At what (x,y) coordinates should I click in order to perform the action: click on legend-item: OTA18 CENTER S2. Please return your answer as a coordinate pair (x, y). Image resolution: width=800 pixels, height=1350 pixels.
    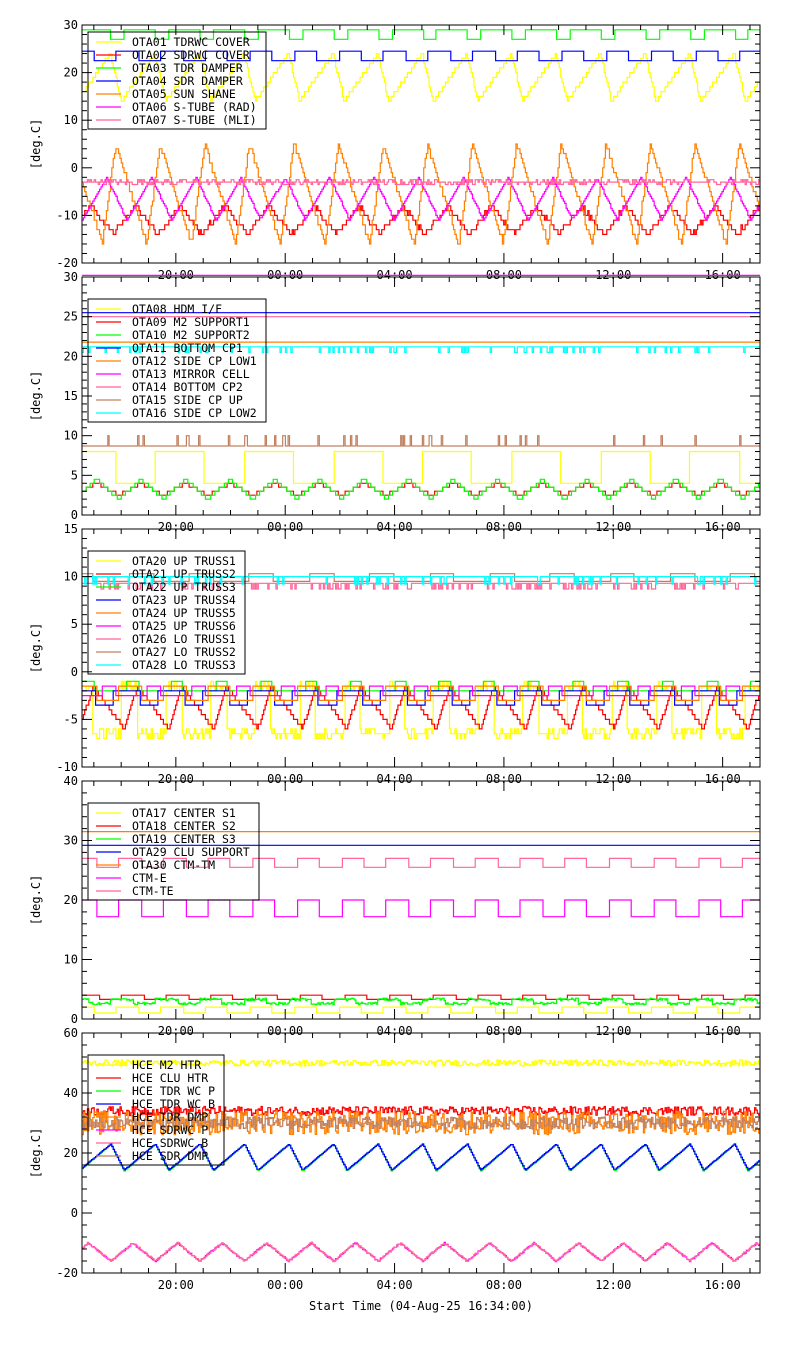
    Looking at the image, I should click on (166, 826).